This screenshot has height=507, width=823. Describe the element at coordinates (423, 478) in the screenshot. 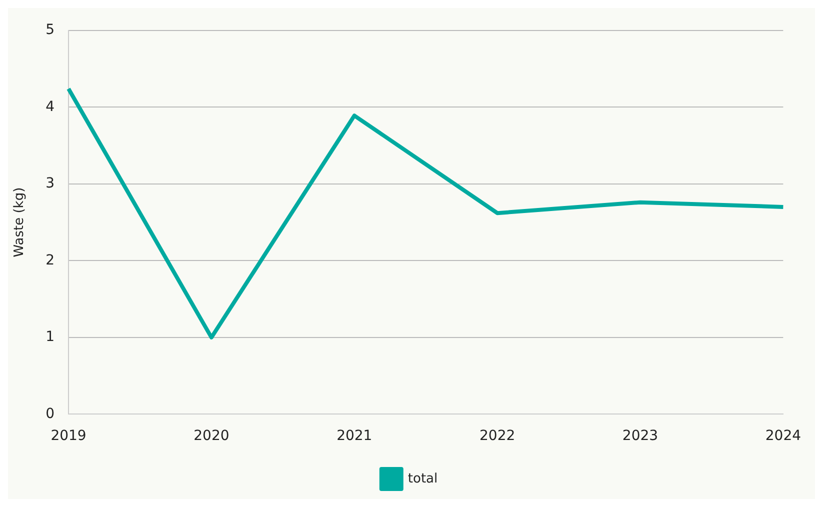

I see `legend-label: total` at that location.